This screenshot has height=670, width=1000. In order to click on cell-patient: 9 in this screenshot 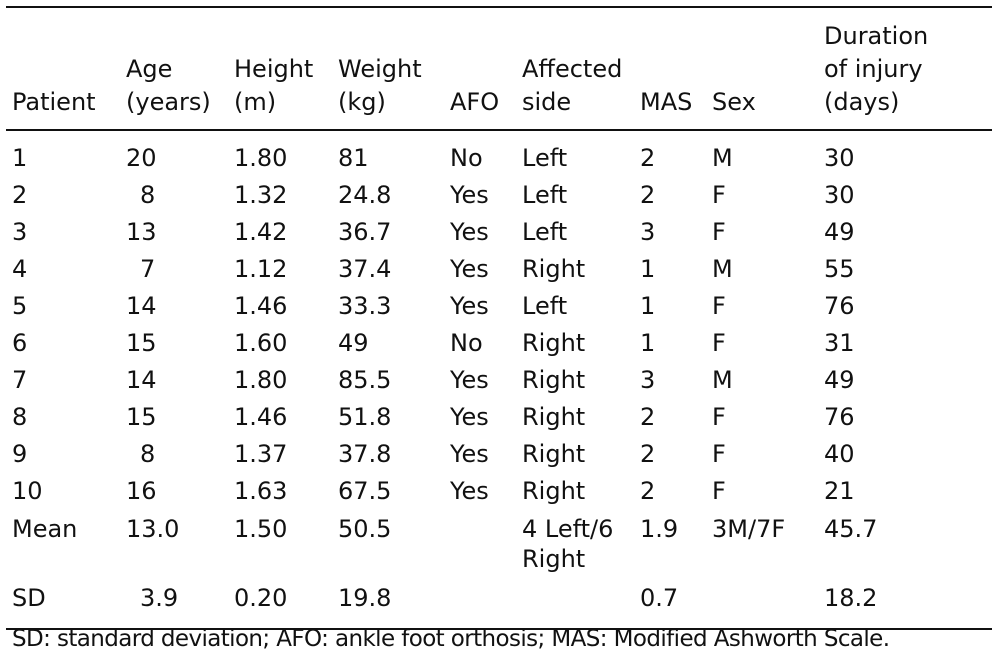, I will do `click(20, 454)`.